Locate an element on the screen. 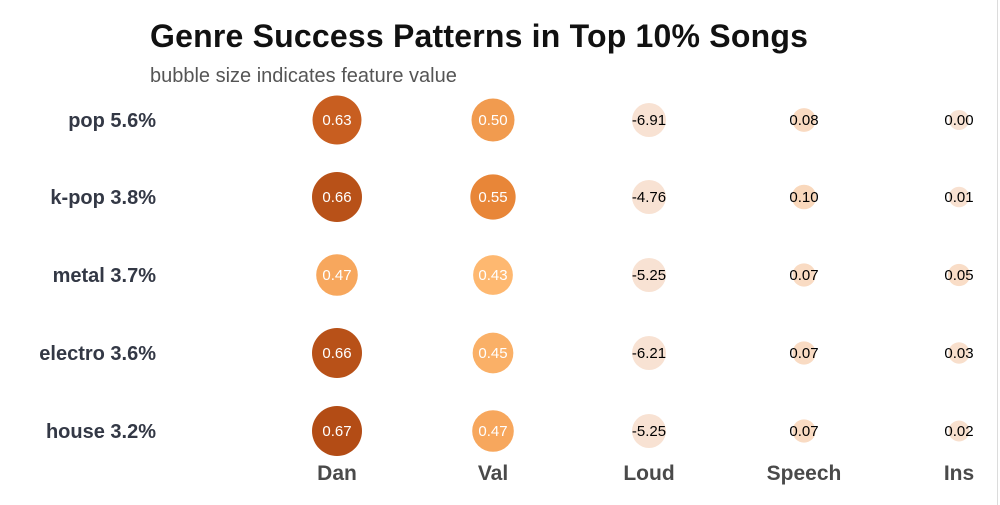 The width and height of the screenshot is (1000, 505). column-label-ins: Ins is located at coordinates (959, 473).